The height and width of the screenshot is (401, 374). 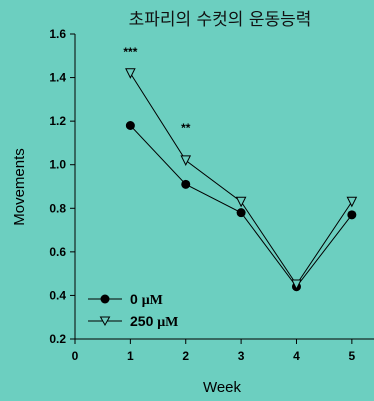 I want to click on x-axis-label: Week, so click(x=222, y=387).